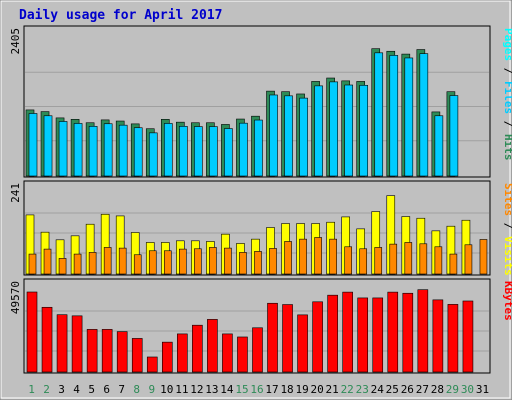 The width and height of the screenshot is (512, 400). I want to click on axis-max-label: 49570, so click(15, 297).